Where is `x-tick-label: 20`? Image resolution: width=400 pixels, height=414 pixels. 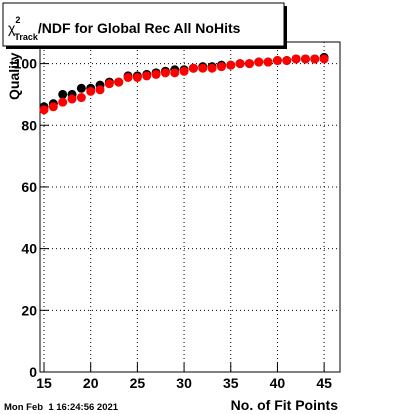 x-tick-label: 20 is located at coordinates (91, 383).